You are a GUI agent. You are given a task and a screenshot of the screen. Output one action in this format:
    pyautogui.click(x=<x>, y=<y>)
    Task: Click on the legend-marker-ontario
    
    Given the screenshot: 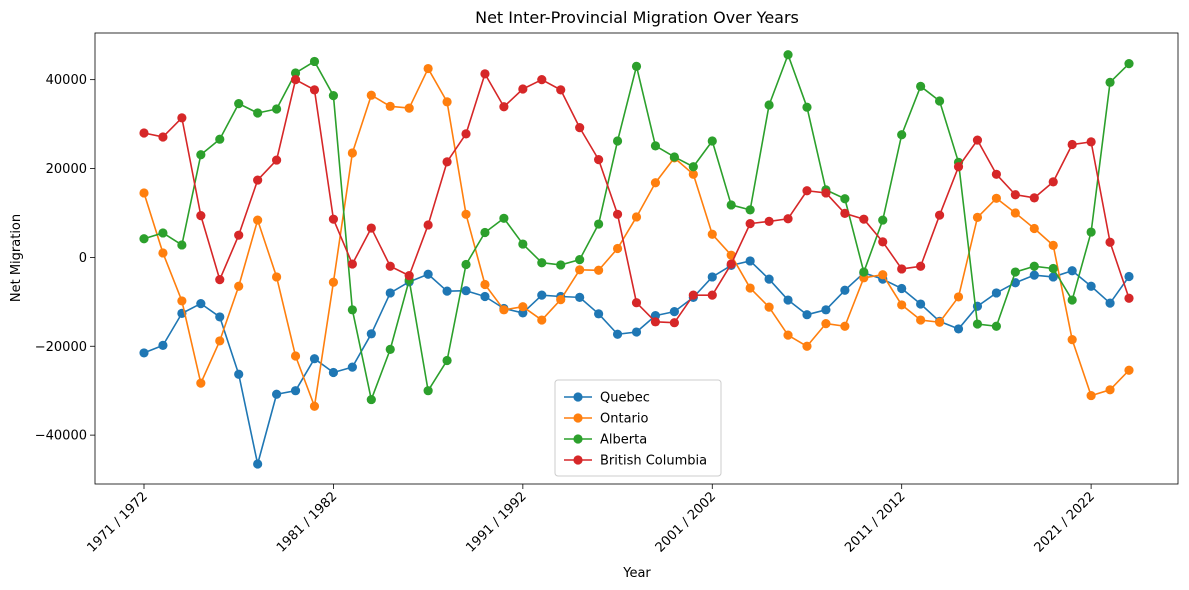 What is the action you would take?
    pyautogui.click(x=578, y=418)
    